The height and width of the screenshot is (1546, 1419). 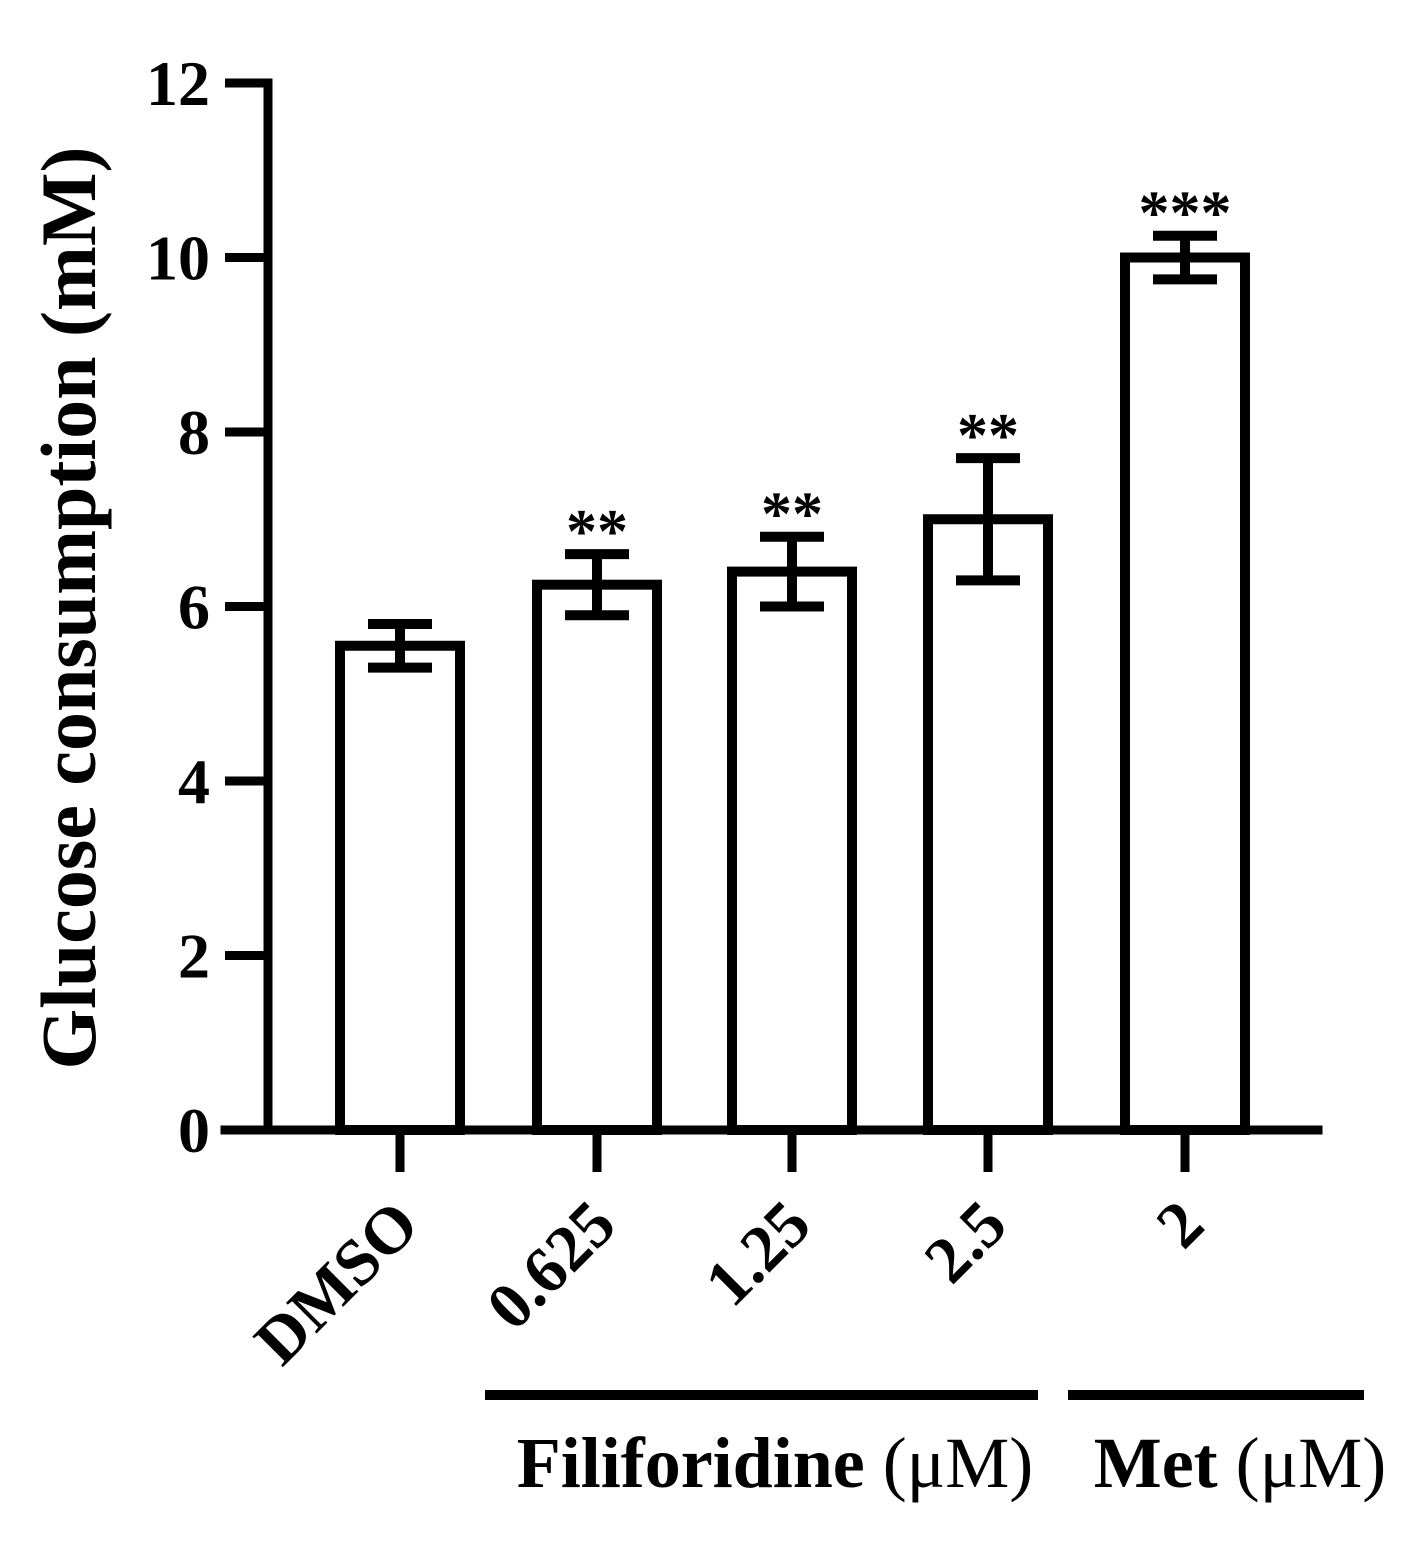 I want to click on y-tick-label: 8, so click(x=194, y=432).